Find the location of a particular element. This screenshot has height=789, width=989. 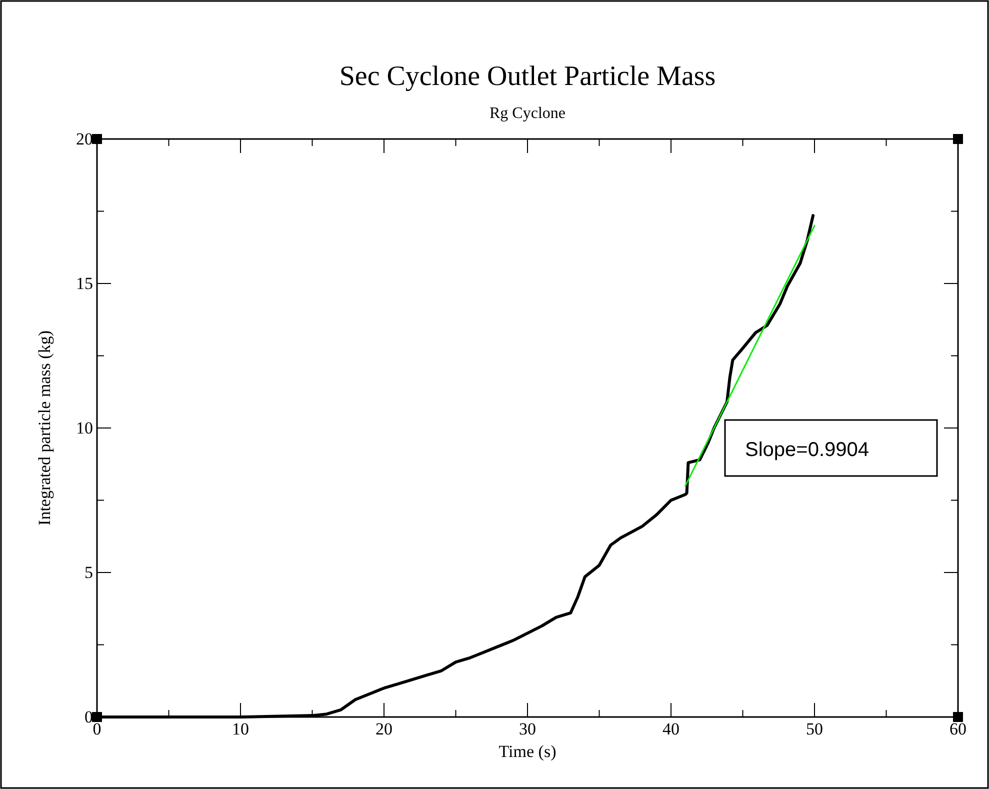

chart-title: Sec Cyclone Outlet Particle Mass is located at coordinates (527, 76).